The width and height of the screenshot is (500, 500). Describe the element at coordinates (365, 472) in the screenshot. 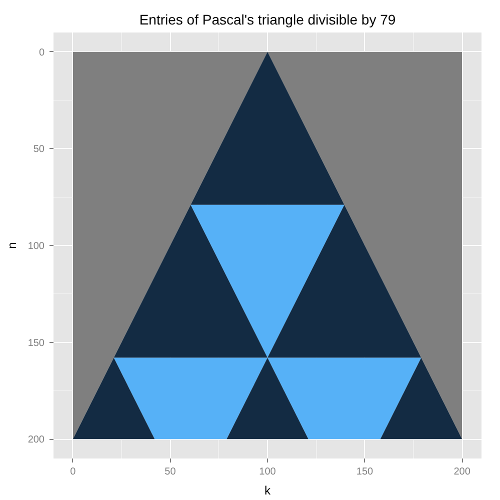

I see `x-tick-label: 150` at that location.